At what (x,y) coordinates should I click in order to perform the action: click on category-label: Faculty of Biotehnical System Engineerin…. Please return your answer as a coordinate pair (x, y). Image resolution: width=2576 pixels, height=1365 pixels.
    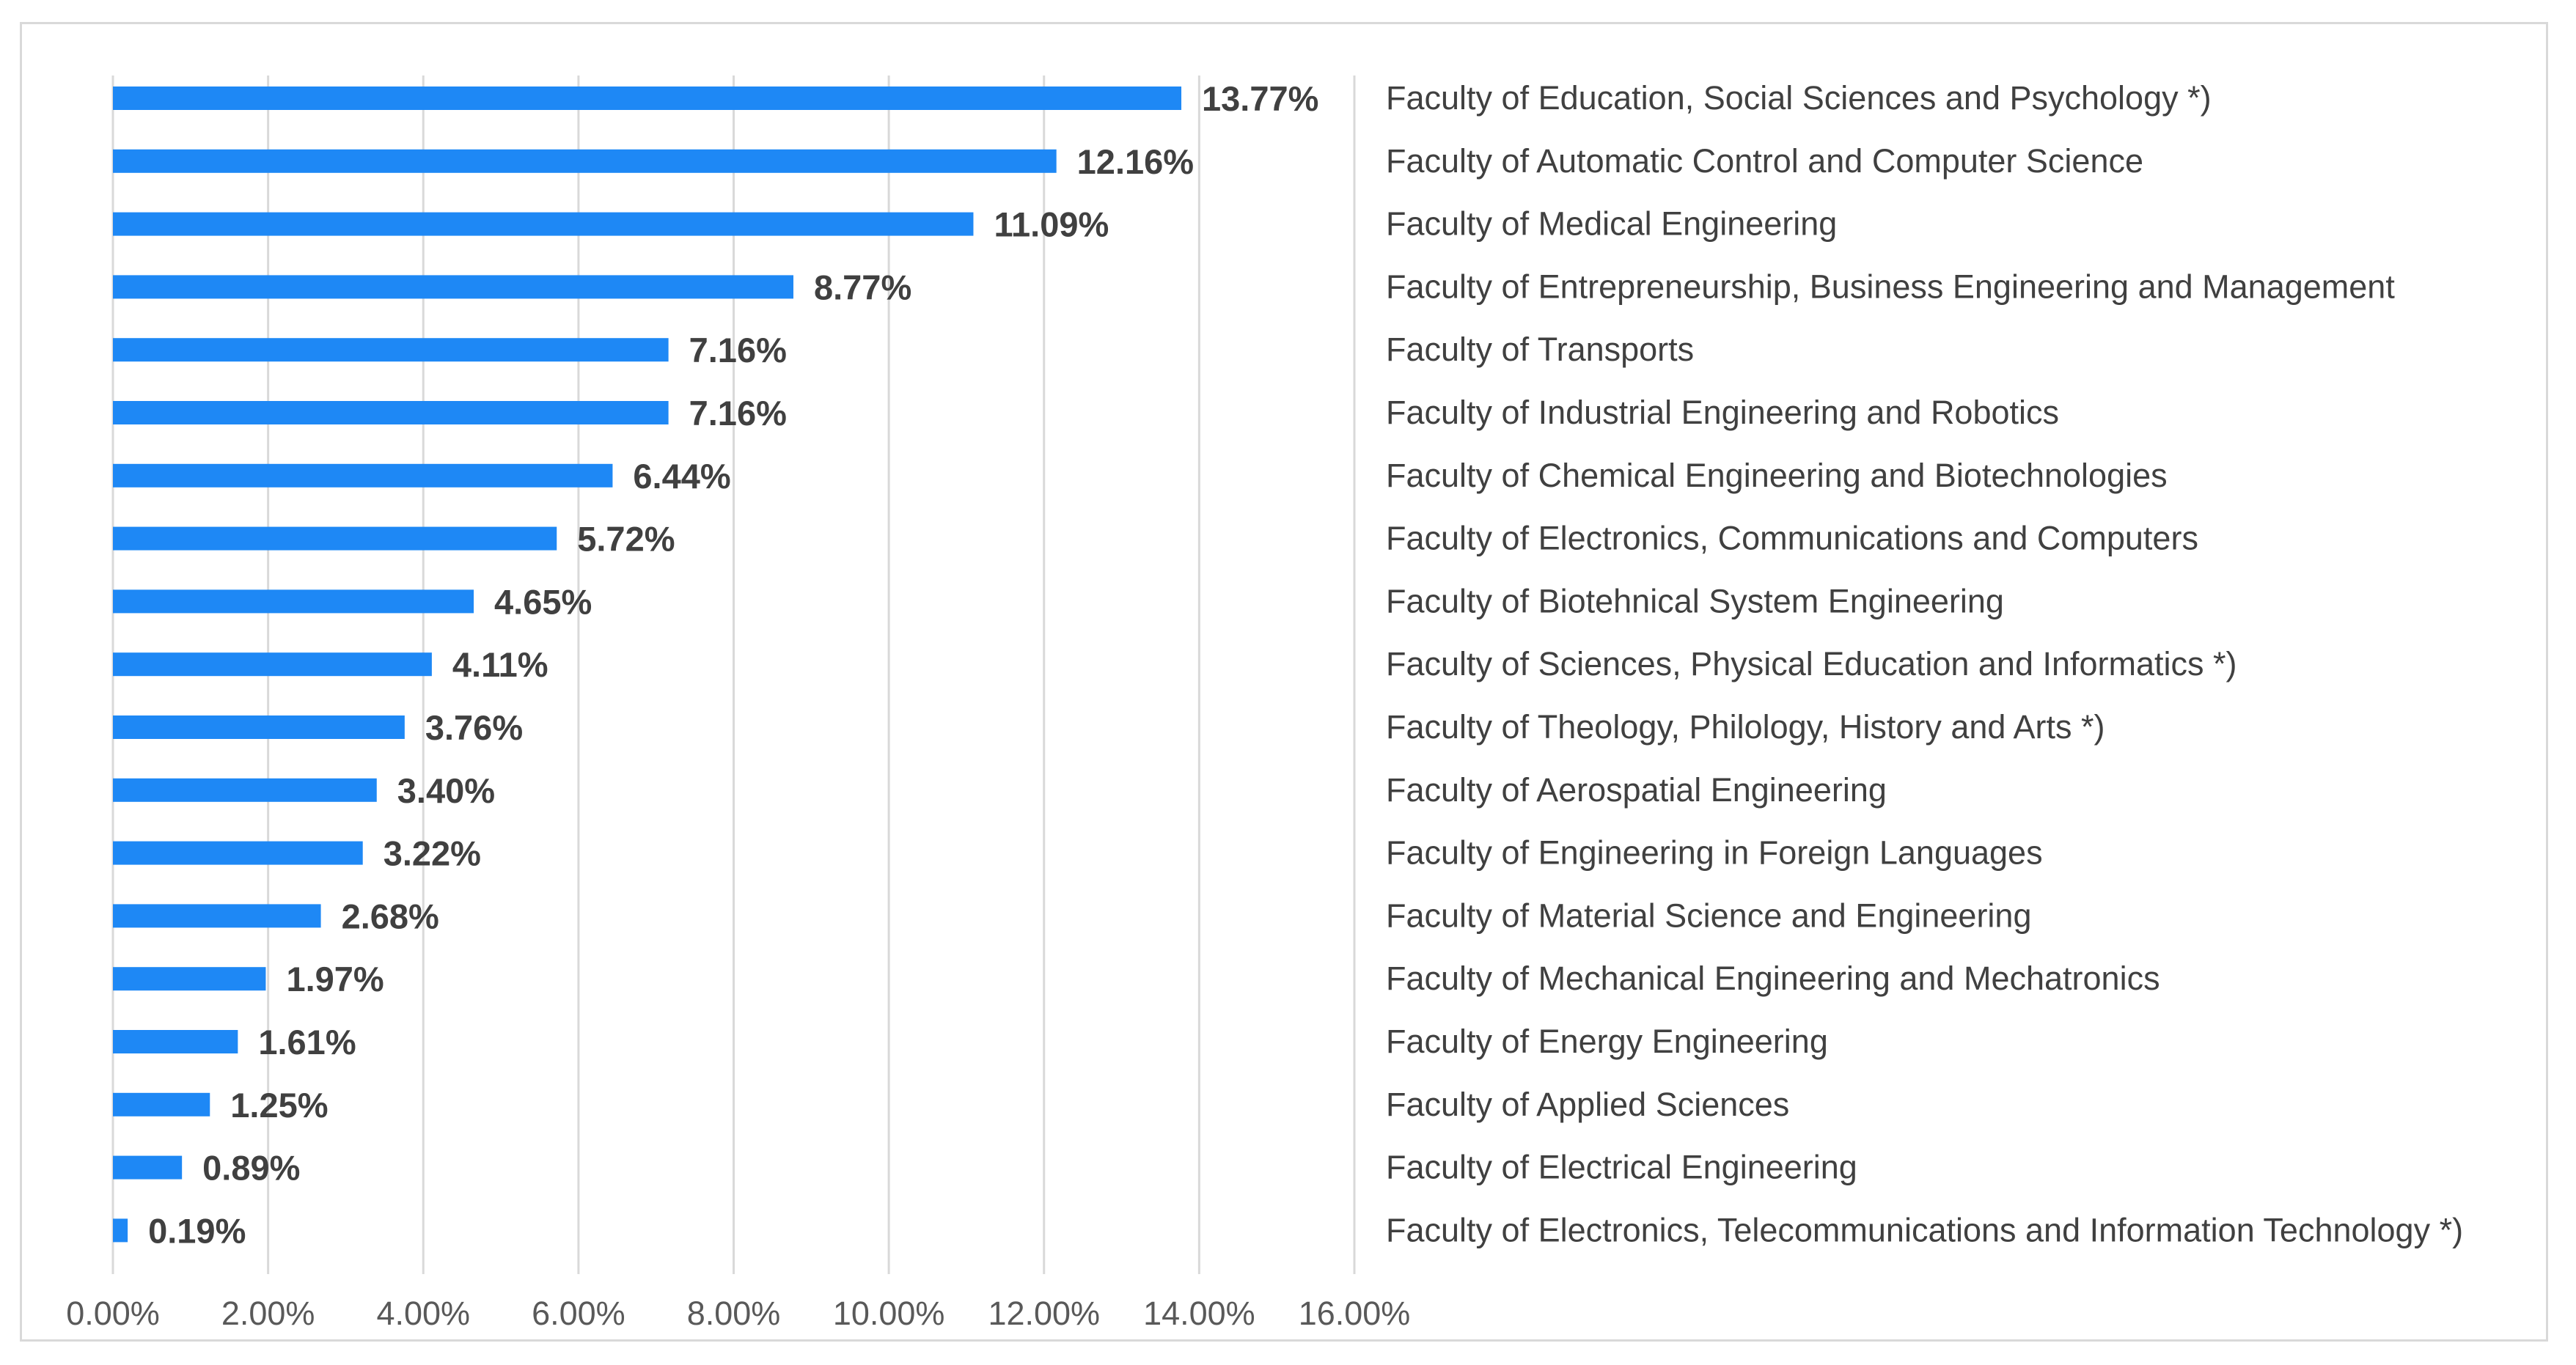
    Looking at the image, I should click on (1695, 601).